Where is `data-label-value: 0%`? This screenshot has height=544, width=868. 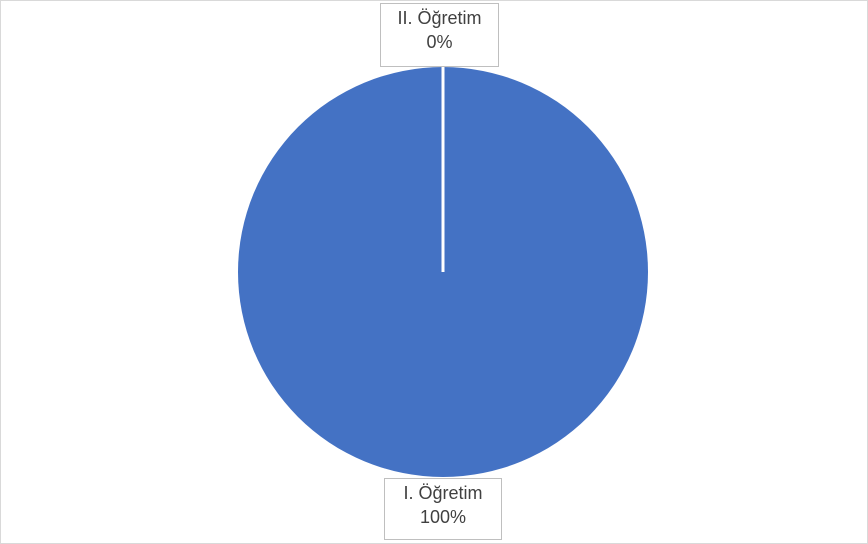 data-label-value: 0% is located at coordinates (439, 42).